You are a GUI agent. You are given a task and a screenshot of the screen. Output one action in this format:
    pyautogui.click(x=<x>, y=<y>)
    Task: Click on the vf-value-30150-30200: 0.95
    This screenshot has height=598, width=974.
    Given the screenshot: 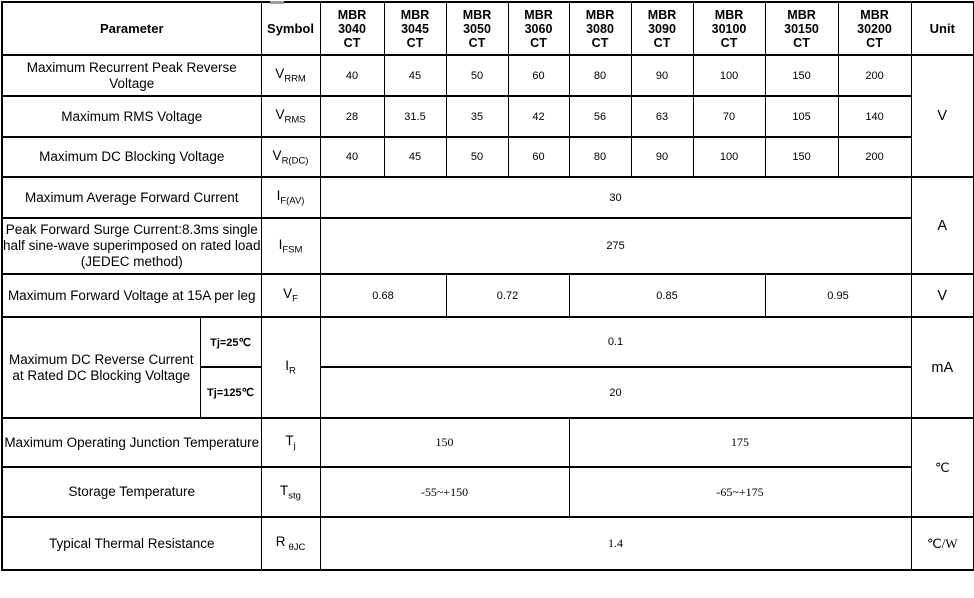 What is the action you would take?
    pyautogui.click(x=838, y=295)
    